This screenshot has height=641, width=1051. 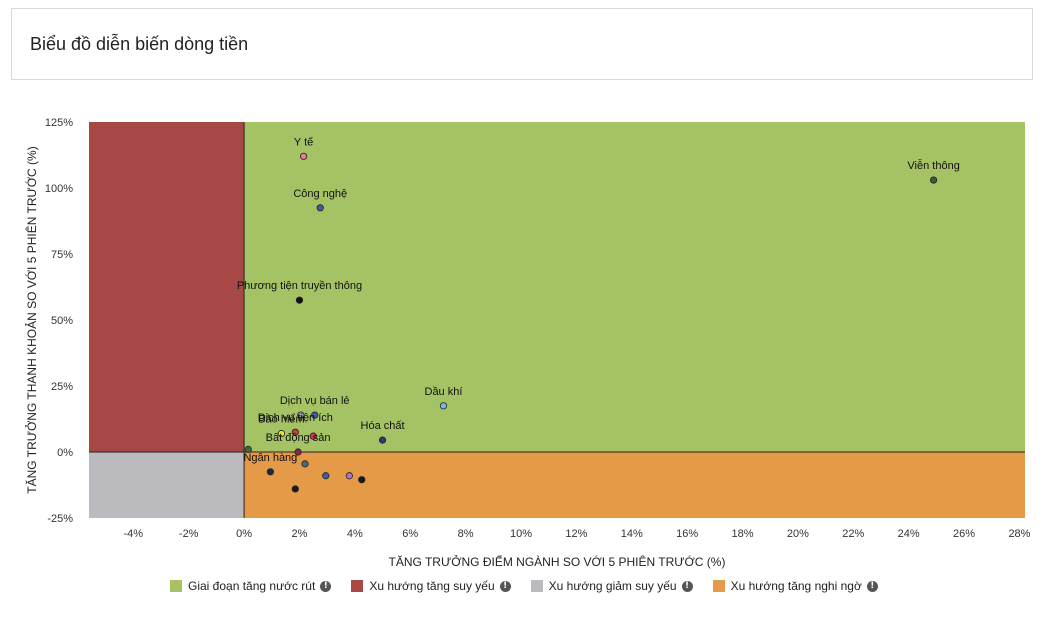 What do you see at coordinates (59, 189) in the screenshot?
I see `y-tick-label: 100%` at bounding box center [59, 189].